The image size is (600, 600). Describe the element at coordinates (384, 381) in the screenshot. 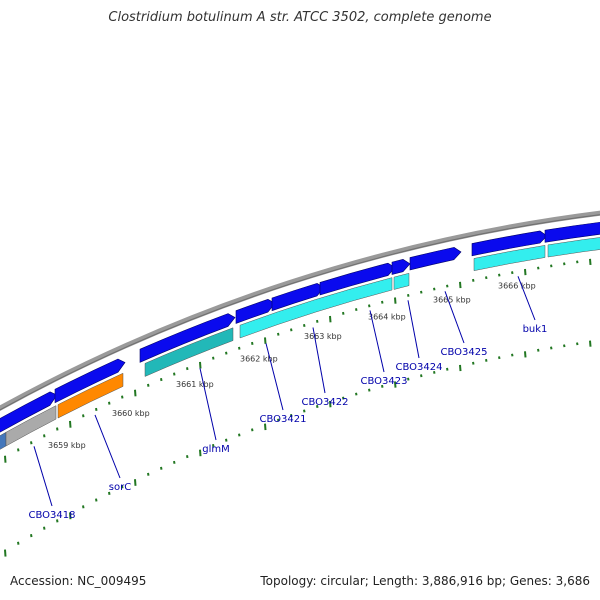

I see `gene-label: CBO3423` at that location.